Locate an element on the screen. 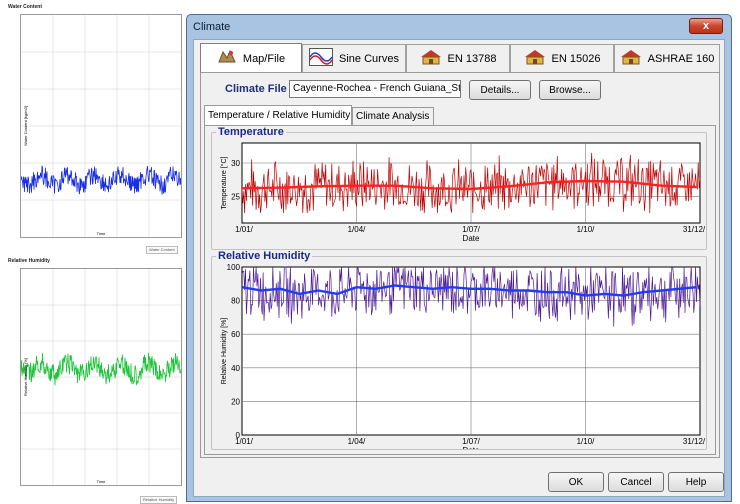  water-content-chart: Time Water Content [kg/m3] is located at coordinates (101, 126).